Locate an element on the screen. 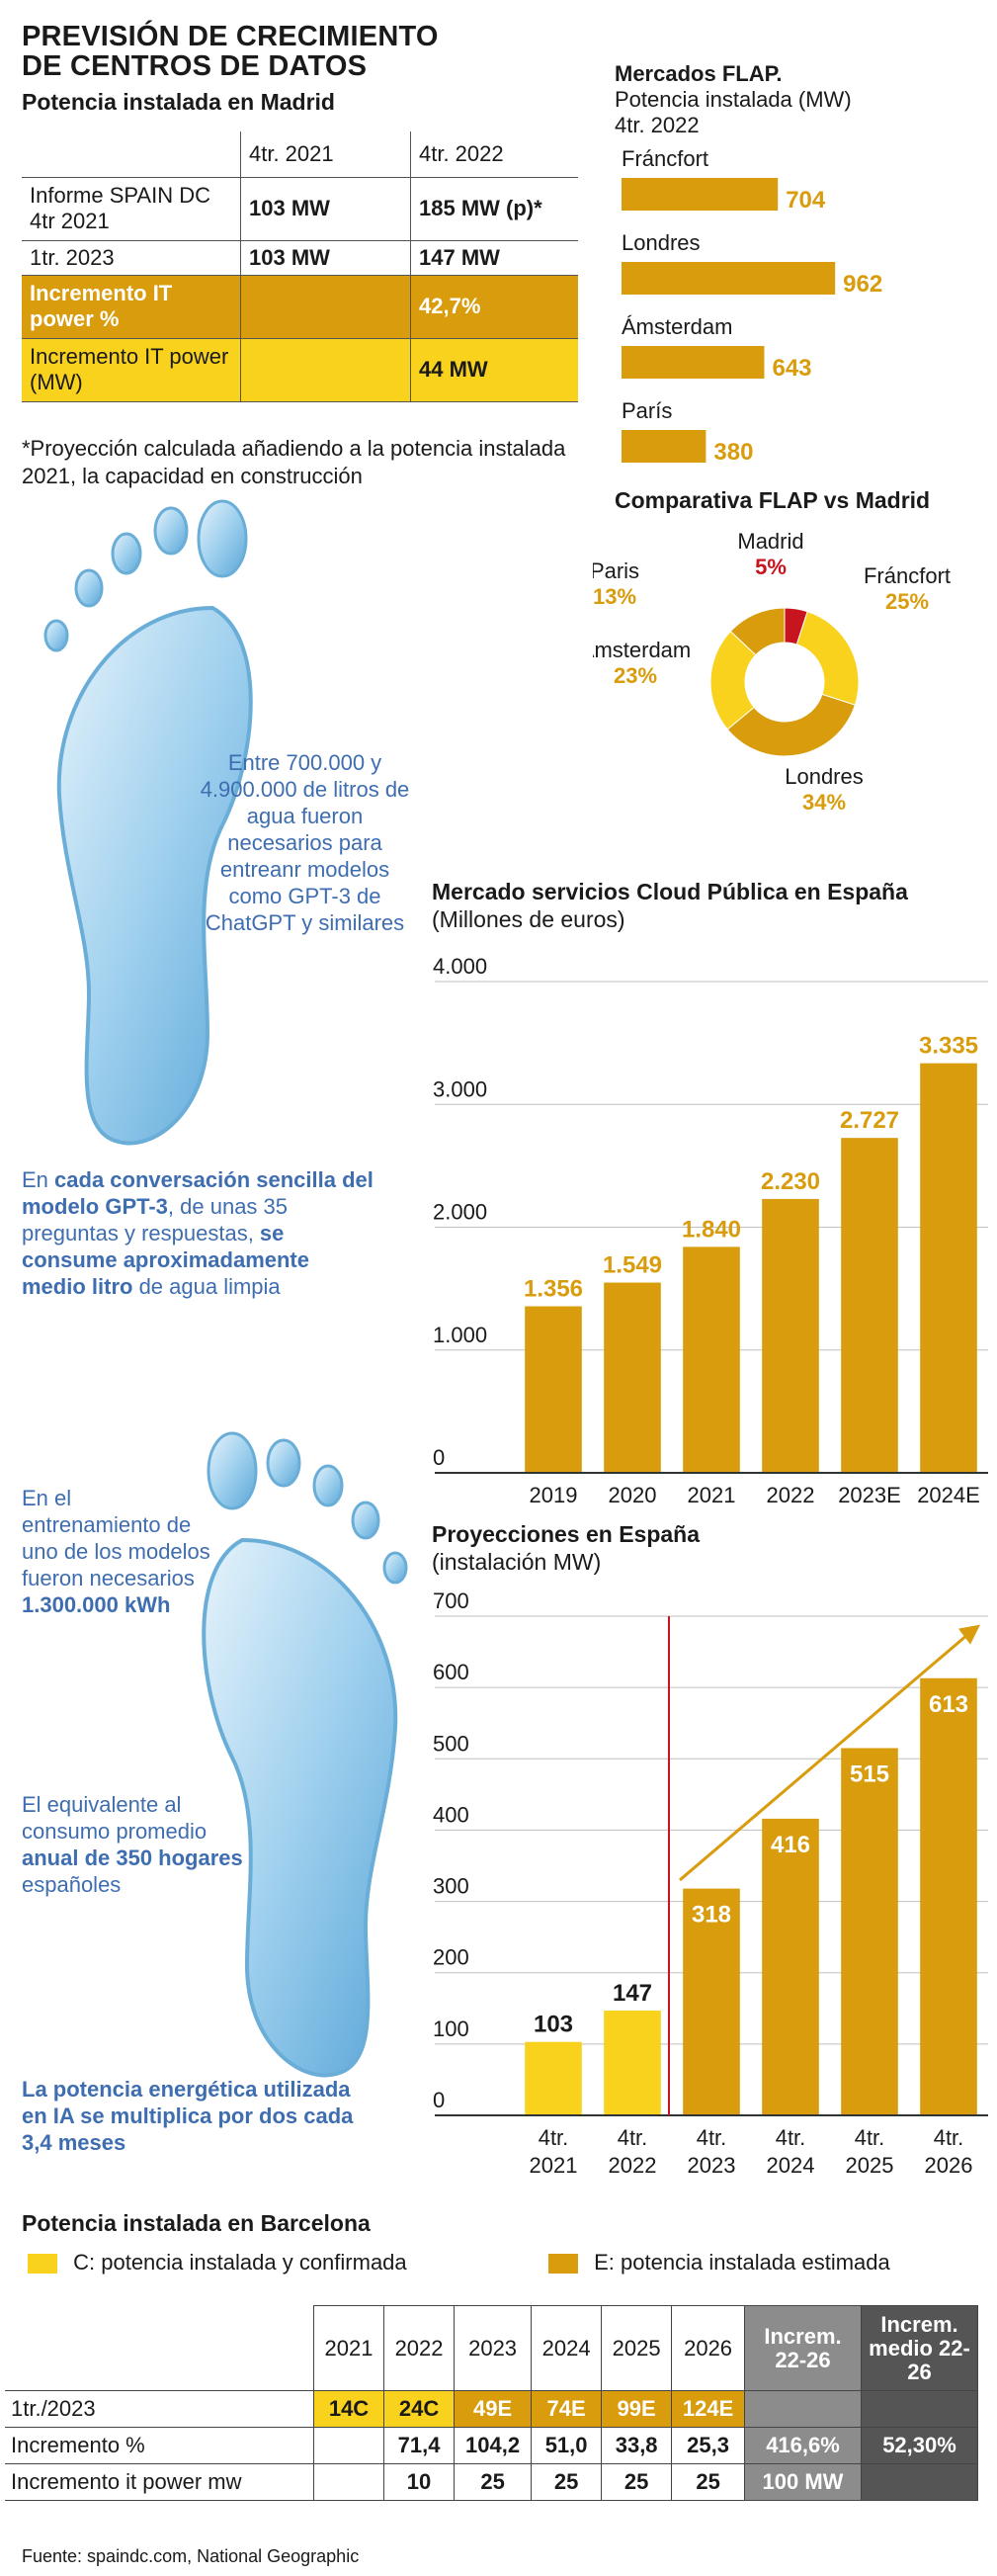 The width and height of the screenshot is (997, 2576). flap-category-label: Ámsterdam is located at coordinates (677, 326).